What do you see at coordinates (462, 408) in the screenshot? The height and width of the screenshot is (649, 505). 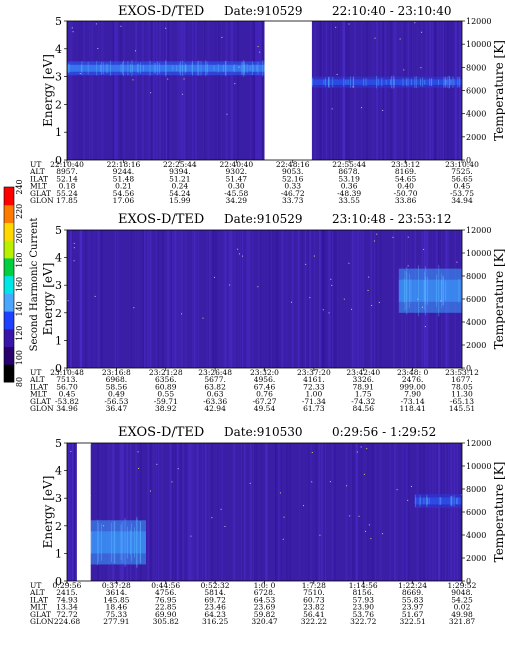 I see `table-cell: 145.51` at bounding box center [462, 408].